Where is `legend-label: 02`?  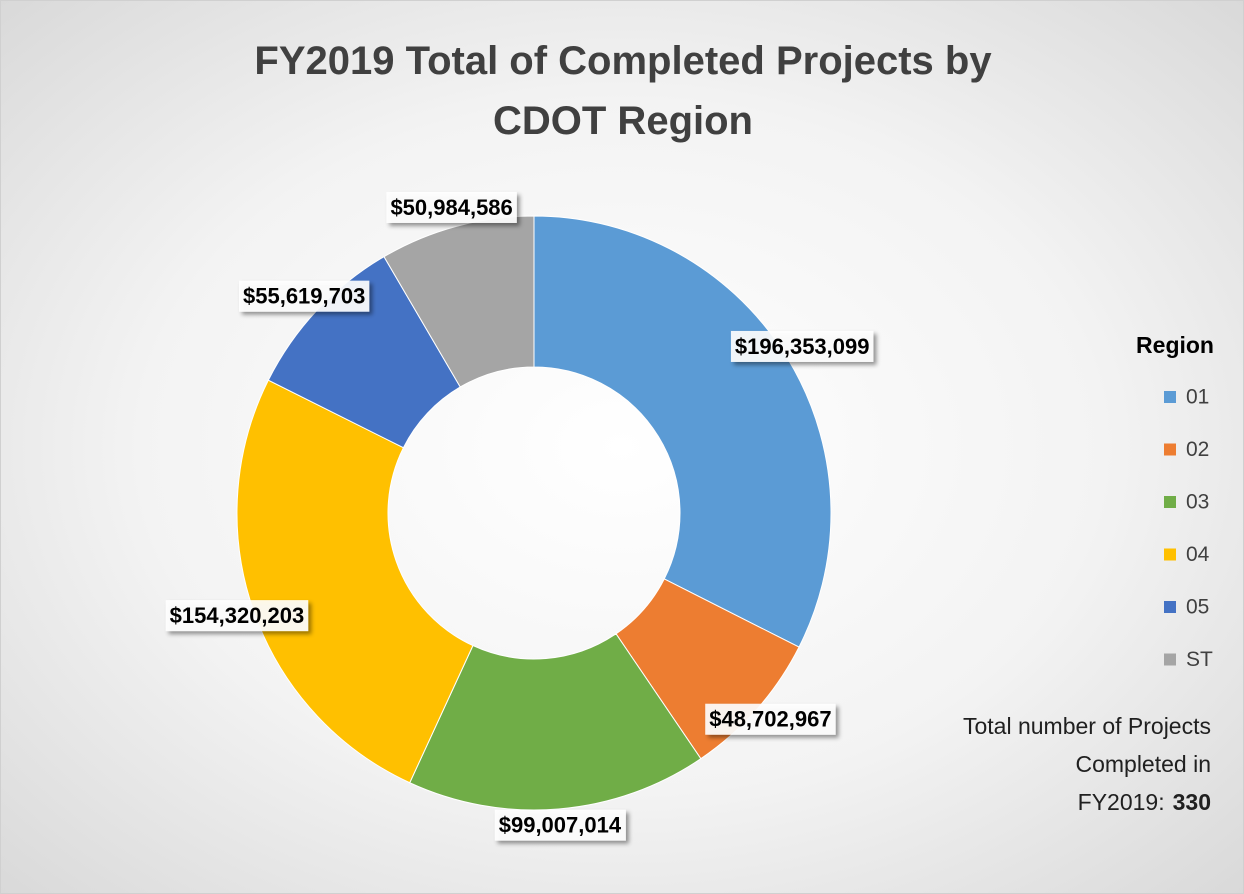 legend-label: 02 is located at coordinates (1197, 449).